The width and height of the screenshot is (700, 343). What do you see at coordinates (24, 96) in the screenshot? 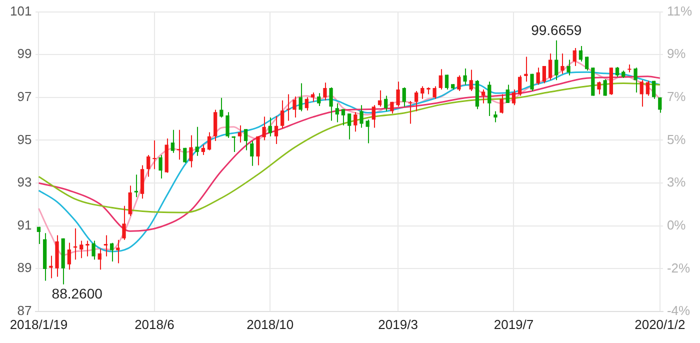
I see `y-tick-label: 97` at bounding box center [24, 96].